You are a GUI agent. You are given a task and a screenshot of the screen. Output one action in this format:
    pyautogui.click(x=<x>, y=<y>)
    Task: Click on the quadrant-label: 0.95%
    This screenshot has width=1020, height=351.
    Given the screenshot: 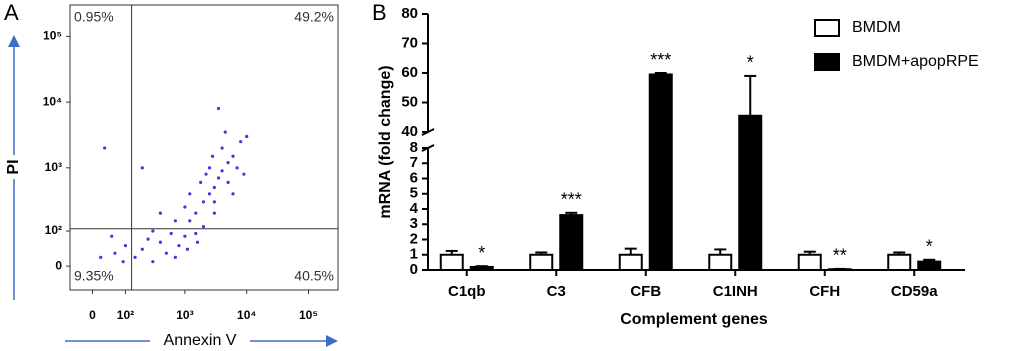 What is the action you would take?
    pyautogui.click(x=94, y=17)
    